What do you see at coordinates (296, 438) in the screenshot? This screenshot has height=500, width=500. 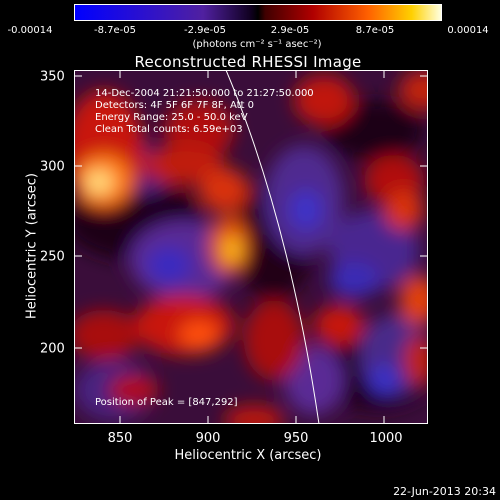 I see `x-tick-label: 950` at bounding box center [296, 438].